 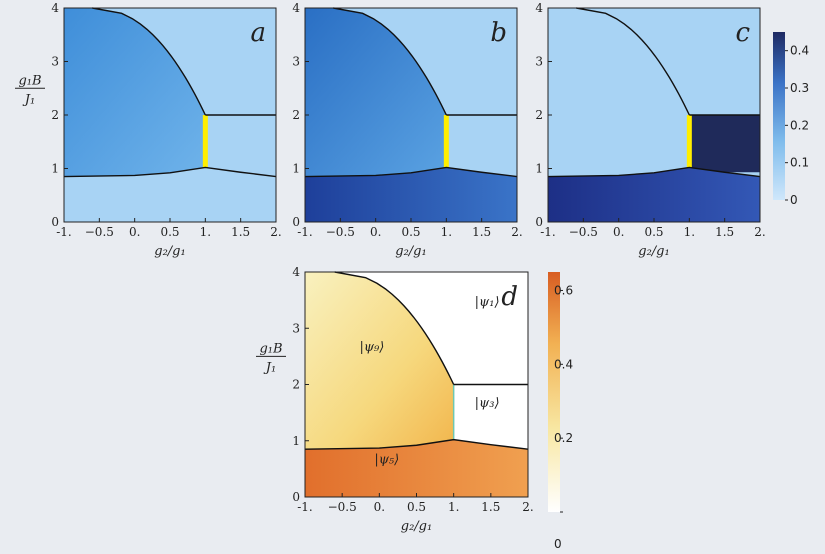 I want to click on region-label: |ψ₉⟩, so click(x=371, y=347).